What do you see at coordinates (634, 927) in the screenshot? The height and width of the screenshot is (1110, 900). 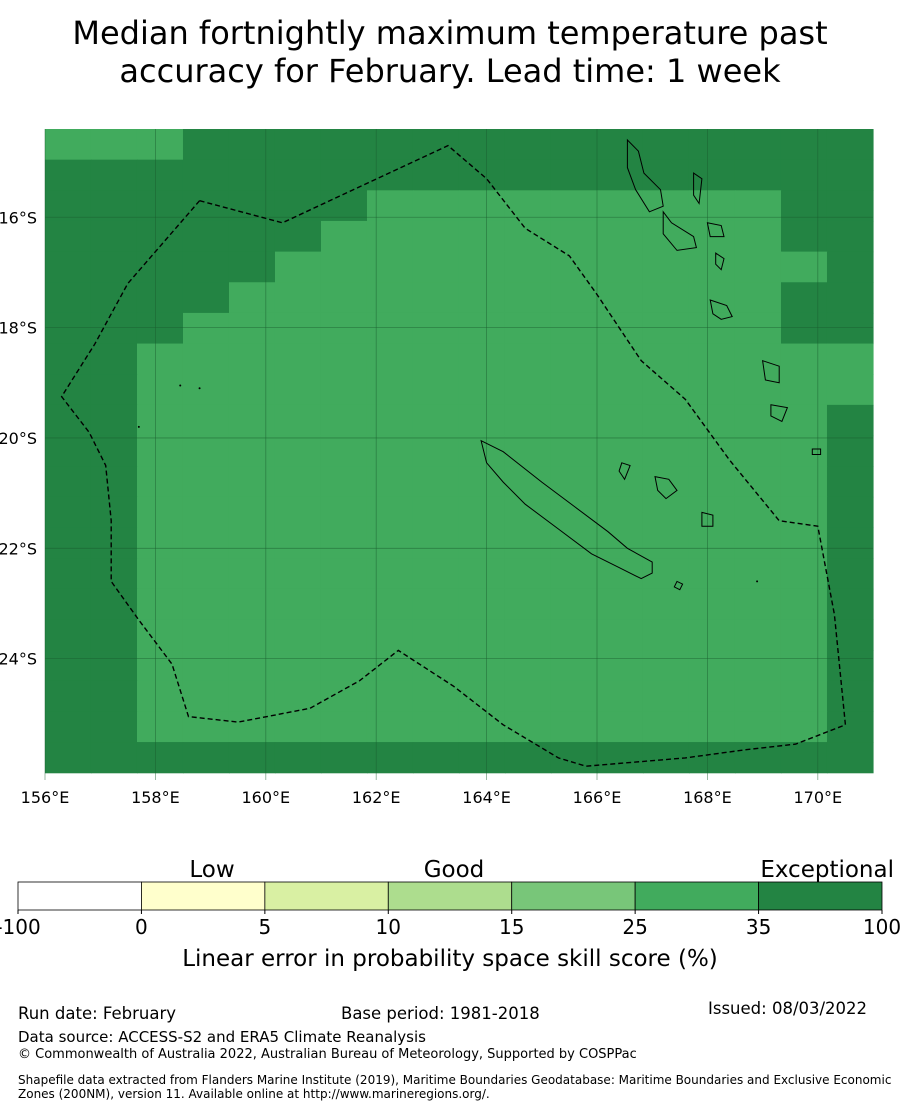 I see `legend-tick-label: 25` at bounding box center [634, 927].